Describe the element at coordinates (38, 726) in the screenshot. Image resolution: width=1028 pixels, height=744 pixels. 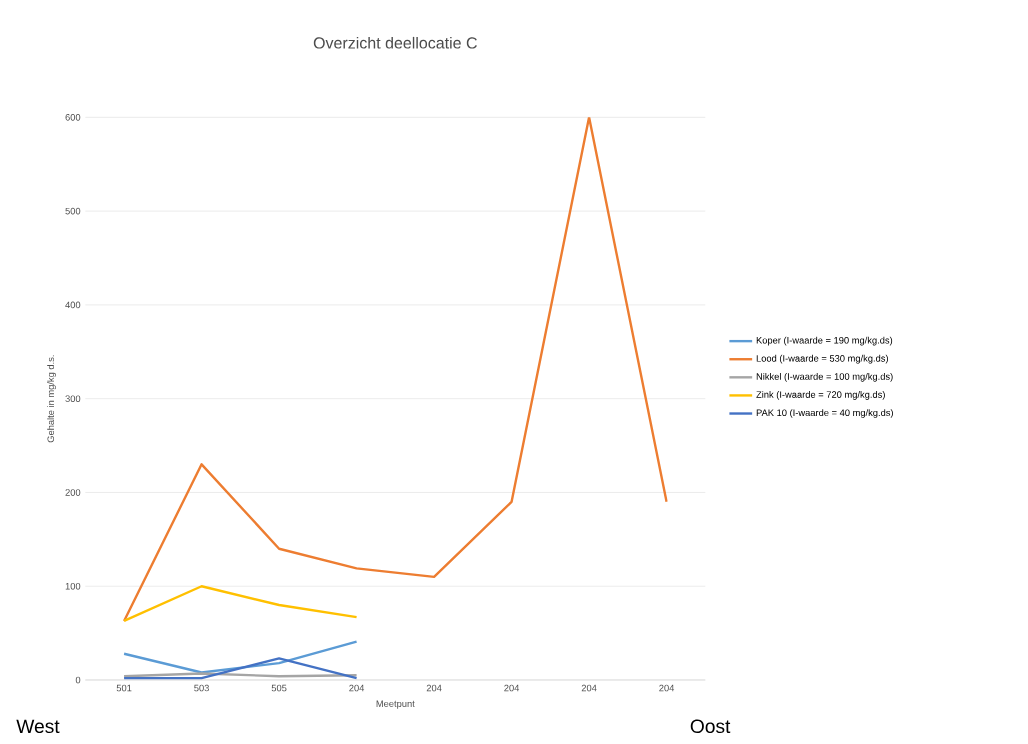
I see `text: West` at that location.